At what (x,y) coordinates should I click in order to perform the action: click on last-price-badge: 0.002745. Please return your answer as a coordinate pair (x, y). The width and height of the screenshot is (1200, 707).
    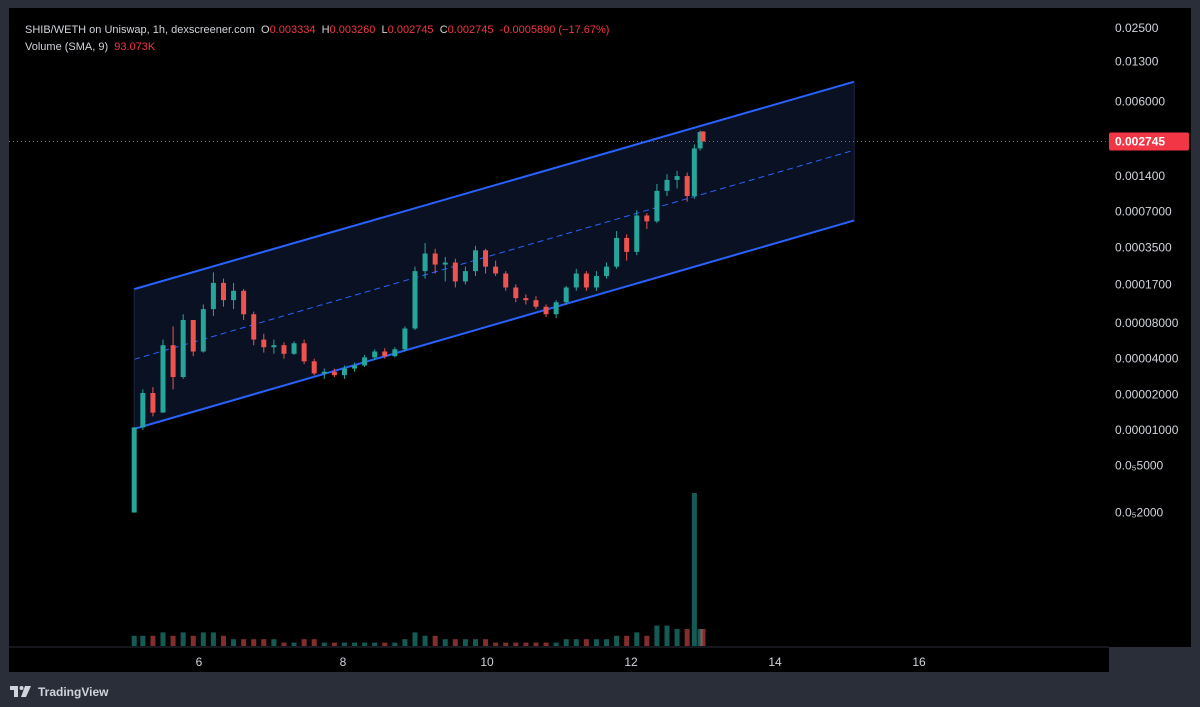
    Looking at the image, I should click on (1149, 141).